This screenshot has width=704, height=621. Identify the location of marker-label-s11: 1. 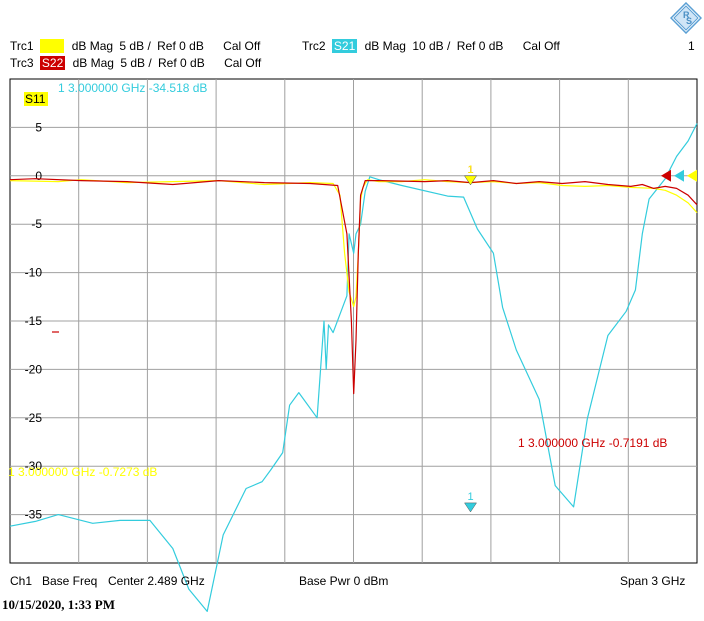
(470, 170).